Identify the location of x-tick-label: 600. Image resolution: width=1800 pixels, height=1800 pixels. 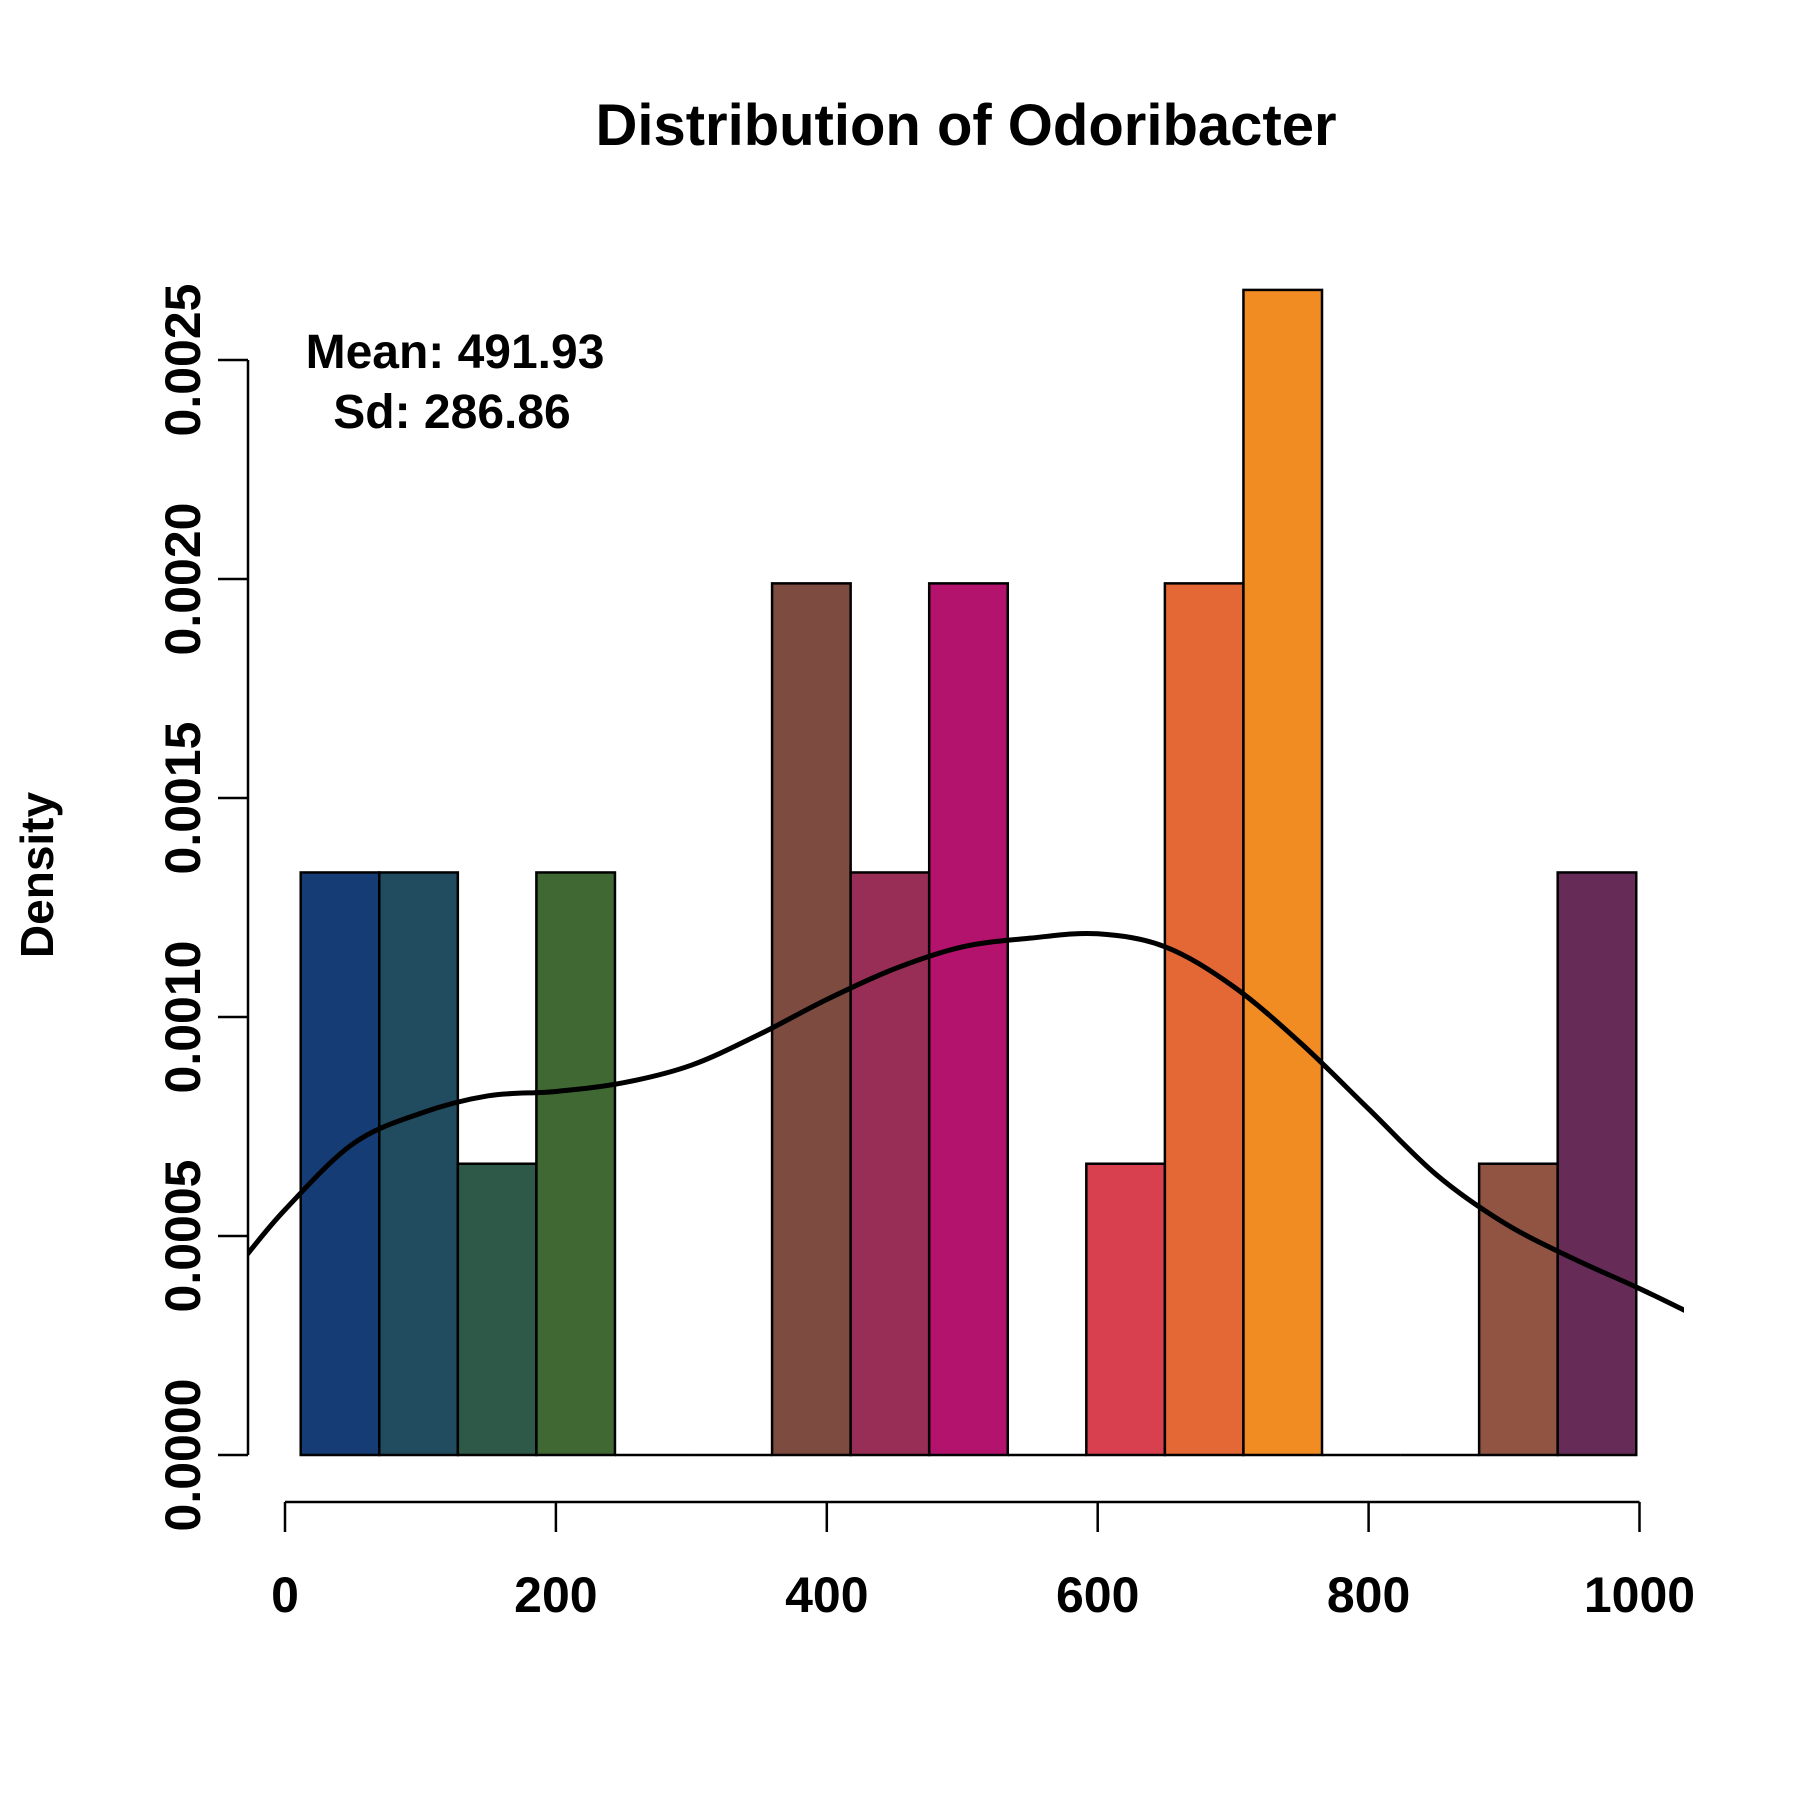
(1097, 1595).